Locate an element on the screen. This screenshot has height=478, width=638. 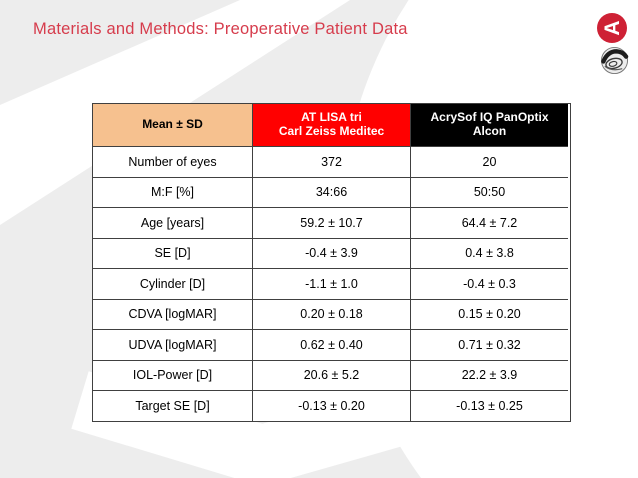
table-row-cdva: CDVA [logMAR] 0.20 ± 0.18 0.15 ± 0.20 is located at coordinates (331, 314).